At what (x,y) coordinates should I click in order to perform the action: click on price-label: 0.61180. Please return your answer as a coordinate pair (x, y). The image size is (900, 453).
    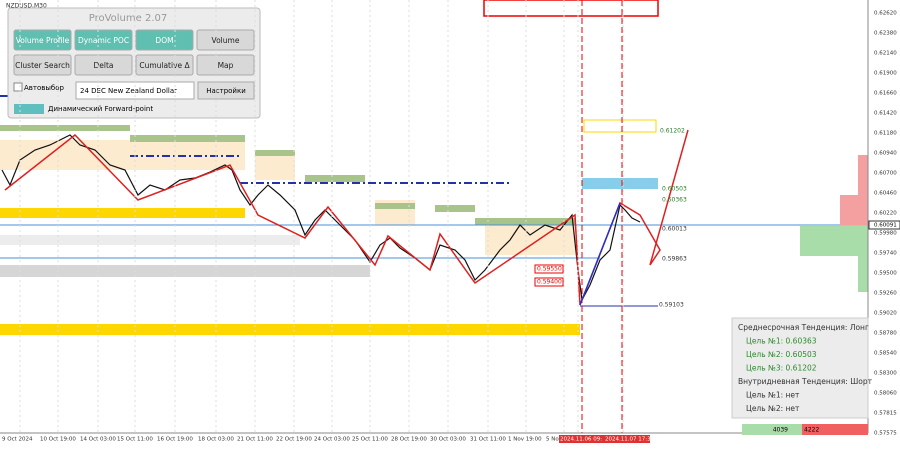
    Looking at the image, I should click on (885, 134).